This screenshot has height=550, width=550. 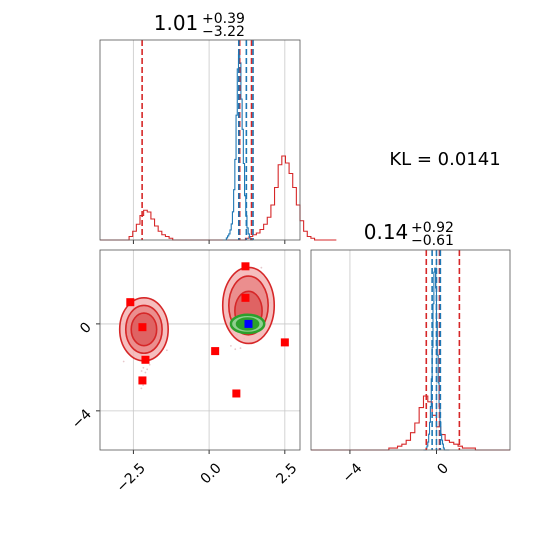 I want to click on title-p0-sub: −3.22, so click(x=223, y=32).